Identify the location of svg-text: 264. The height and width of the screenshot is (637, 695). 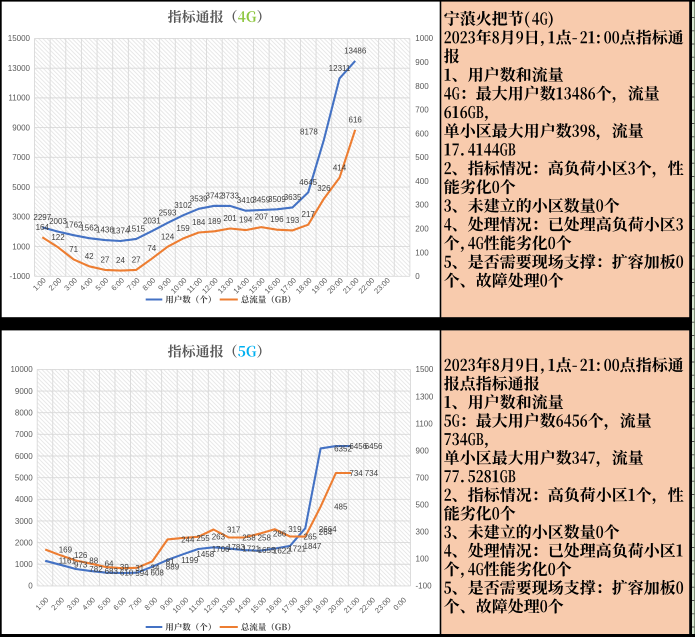
(326, 532).